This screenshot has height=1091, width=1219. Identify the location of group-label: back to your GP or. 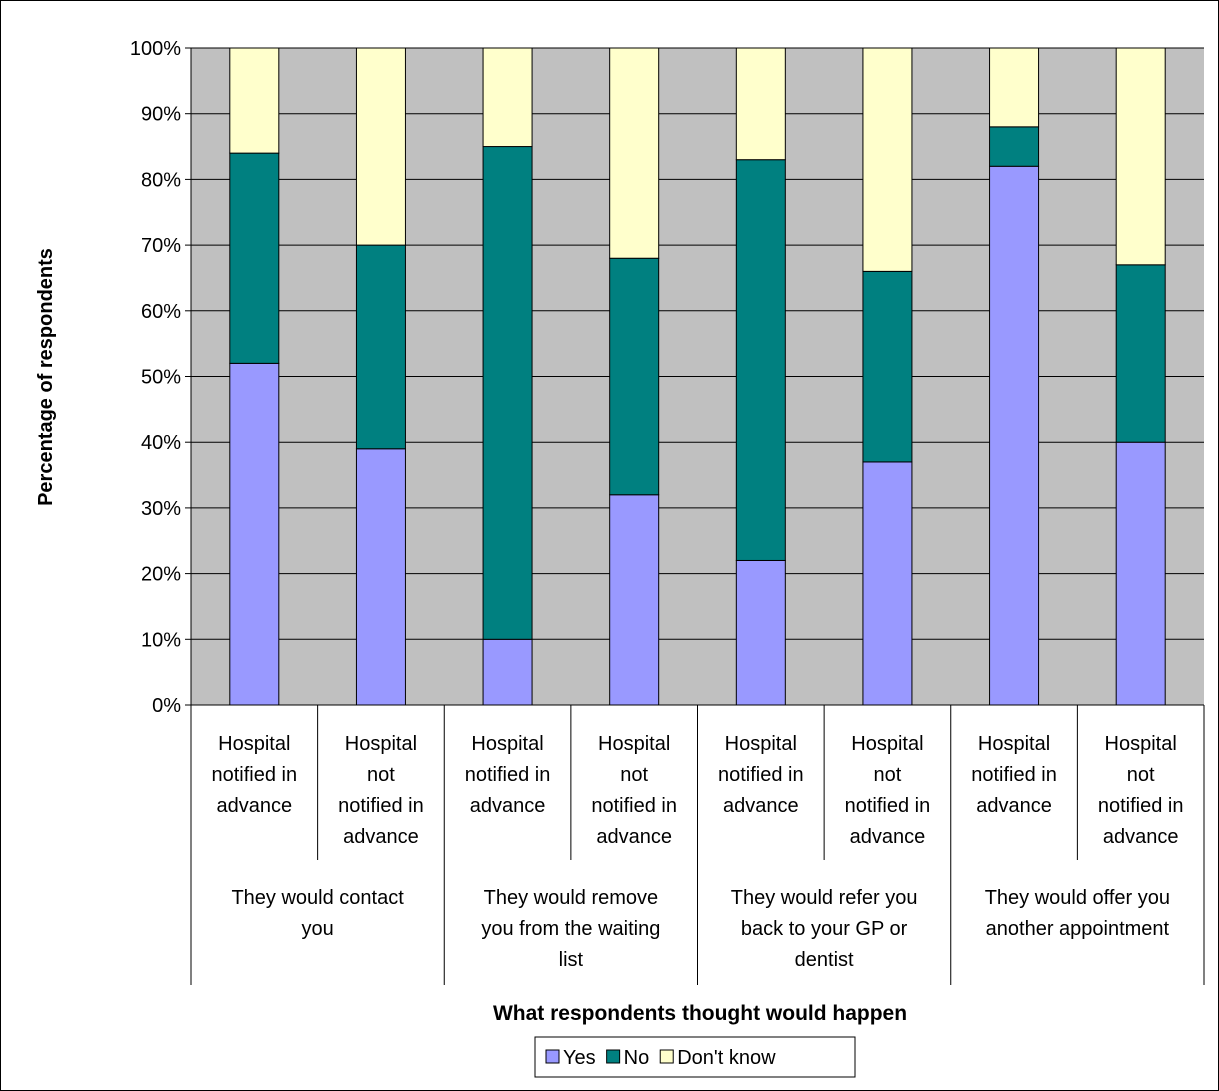
(824, 929).